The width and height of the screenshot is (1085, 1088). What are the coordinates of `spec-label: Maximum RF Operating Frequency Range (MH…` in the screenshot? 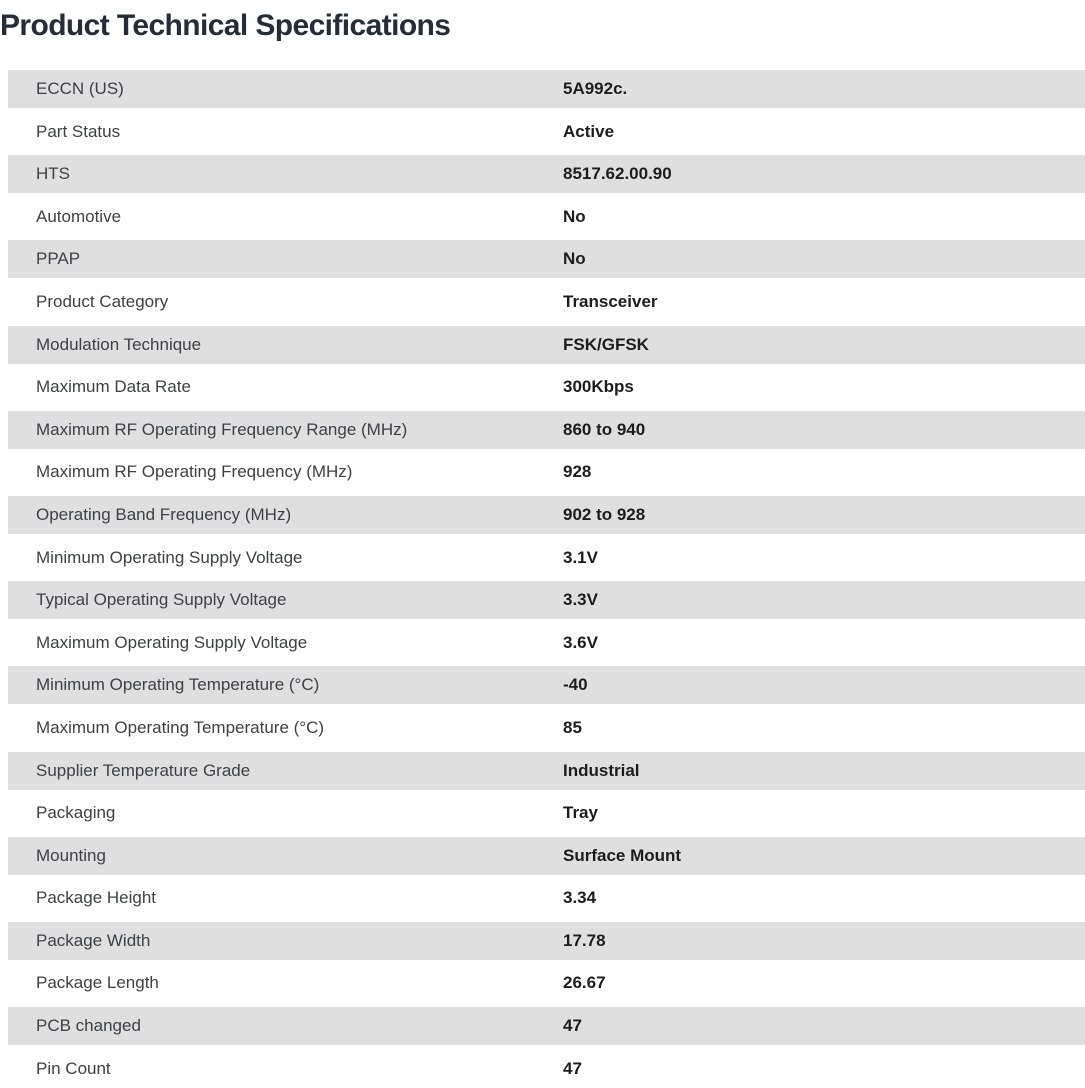 It's located at (222, 429).